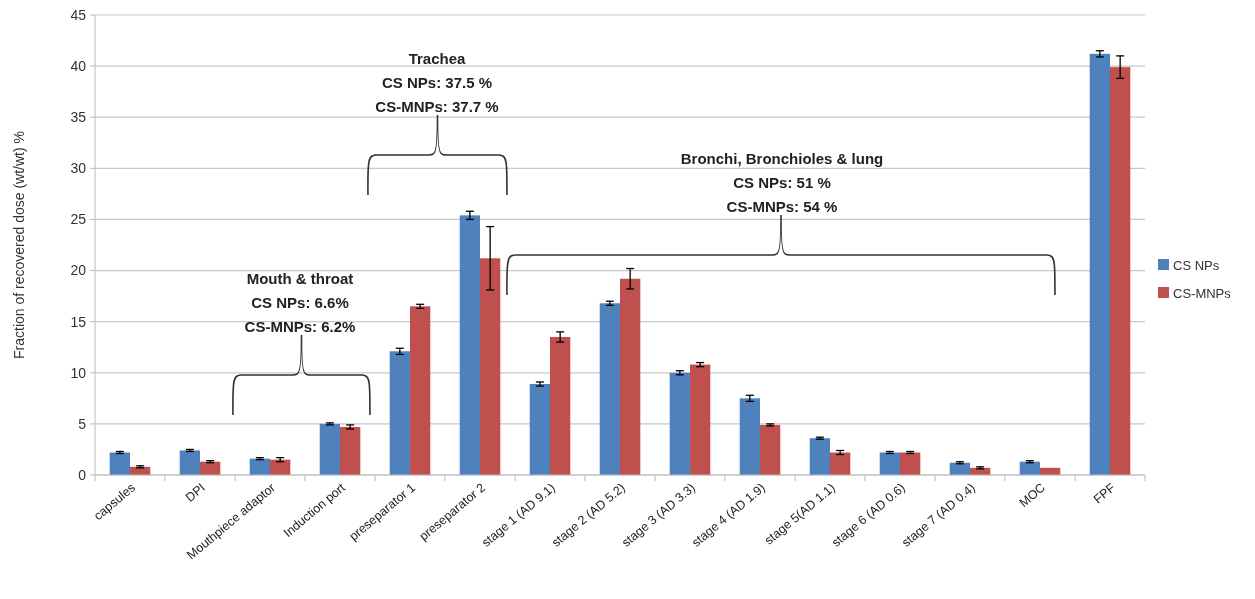 This screenshot has height=599, width=1255. I want to click on y-tick-label: 30, so click(78, 168).